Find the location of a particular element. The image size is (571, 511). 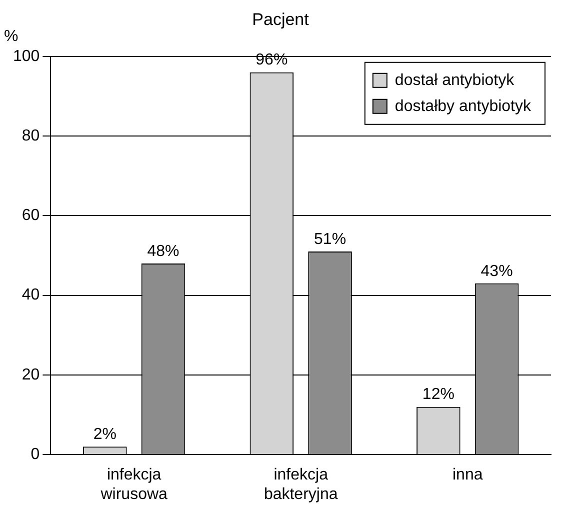

data-label: 2% is located at coordinates (104, 435).